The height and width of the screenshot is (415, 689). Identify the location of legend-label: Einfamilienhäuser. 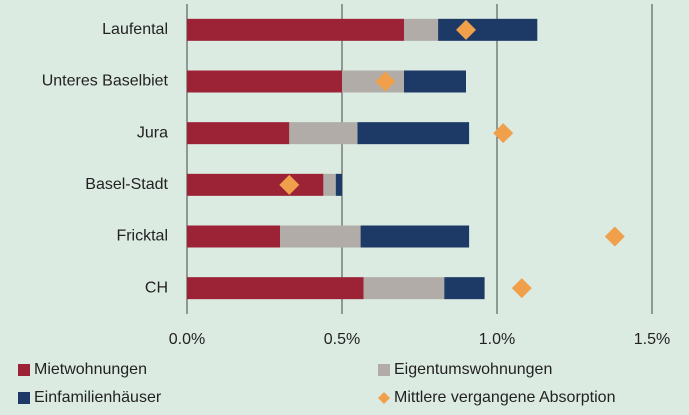
(98, 397).